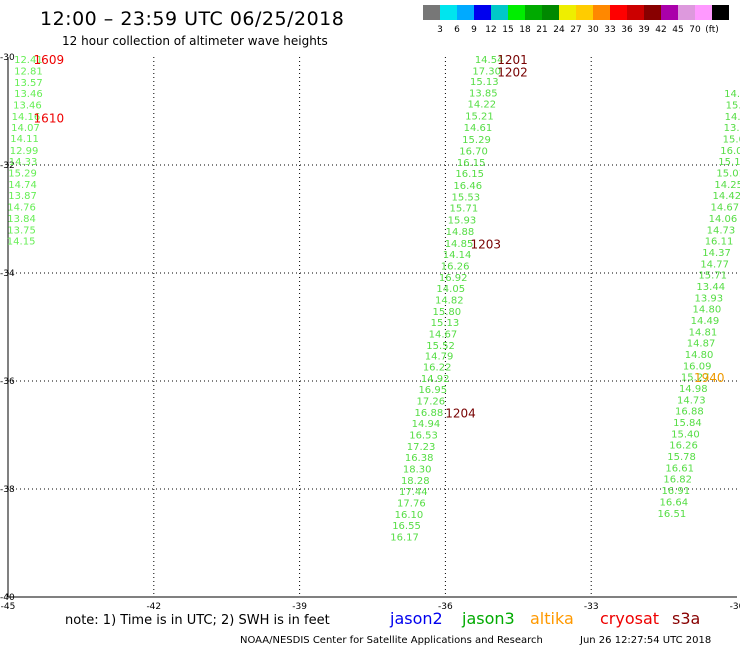  I want to click on wave-height-value: 16.51, so click(672, 514).